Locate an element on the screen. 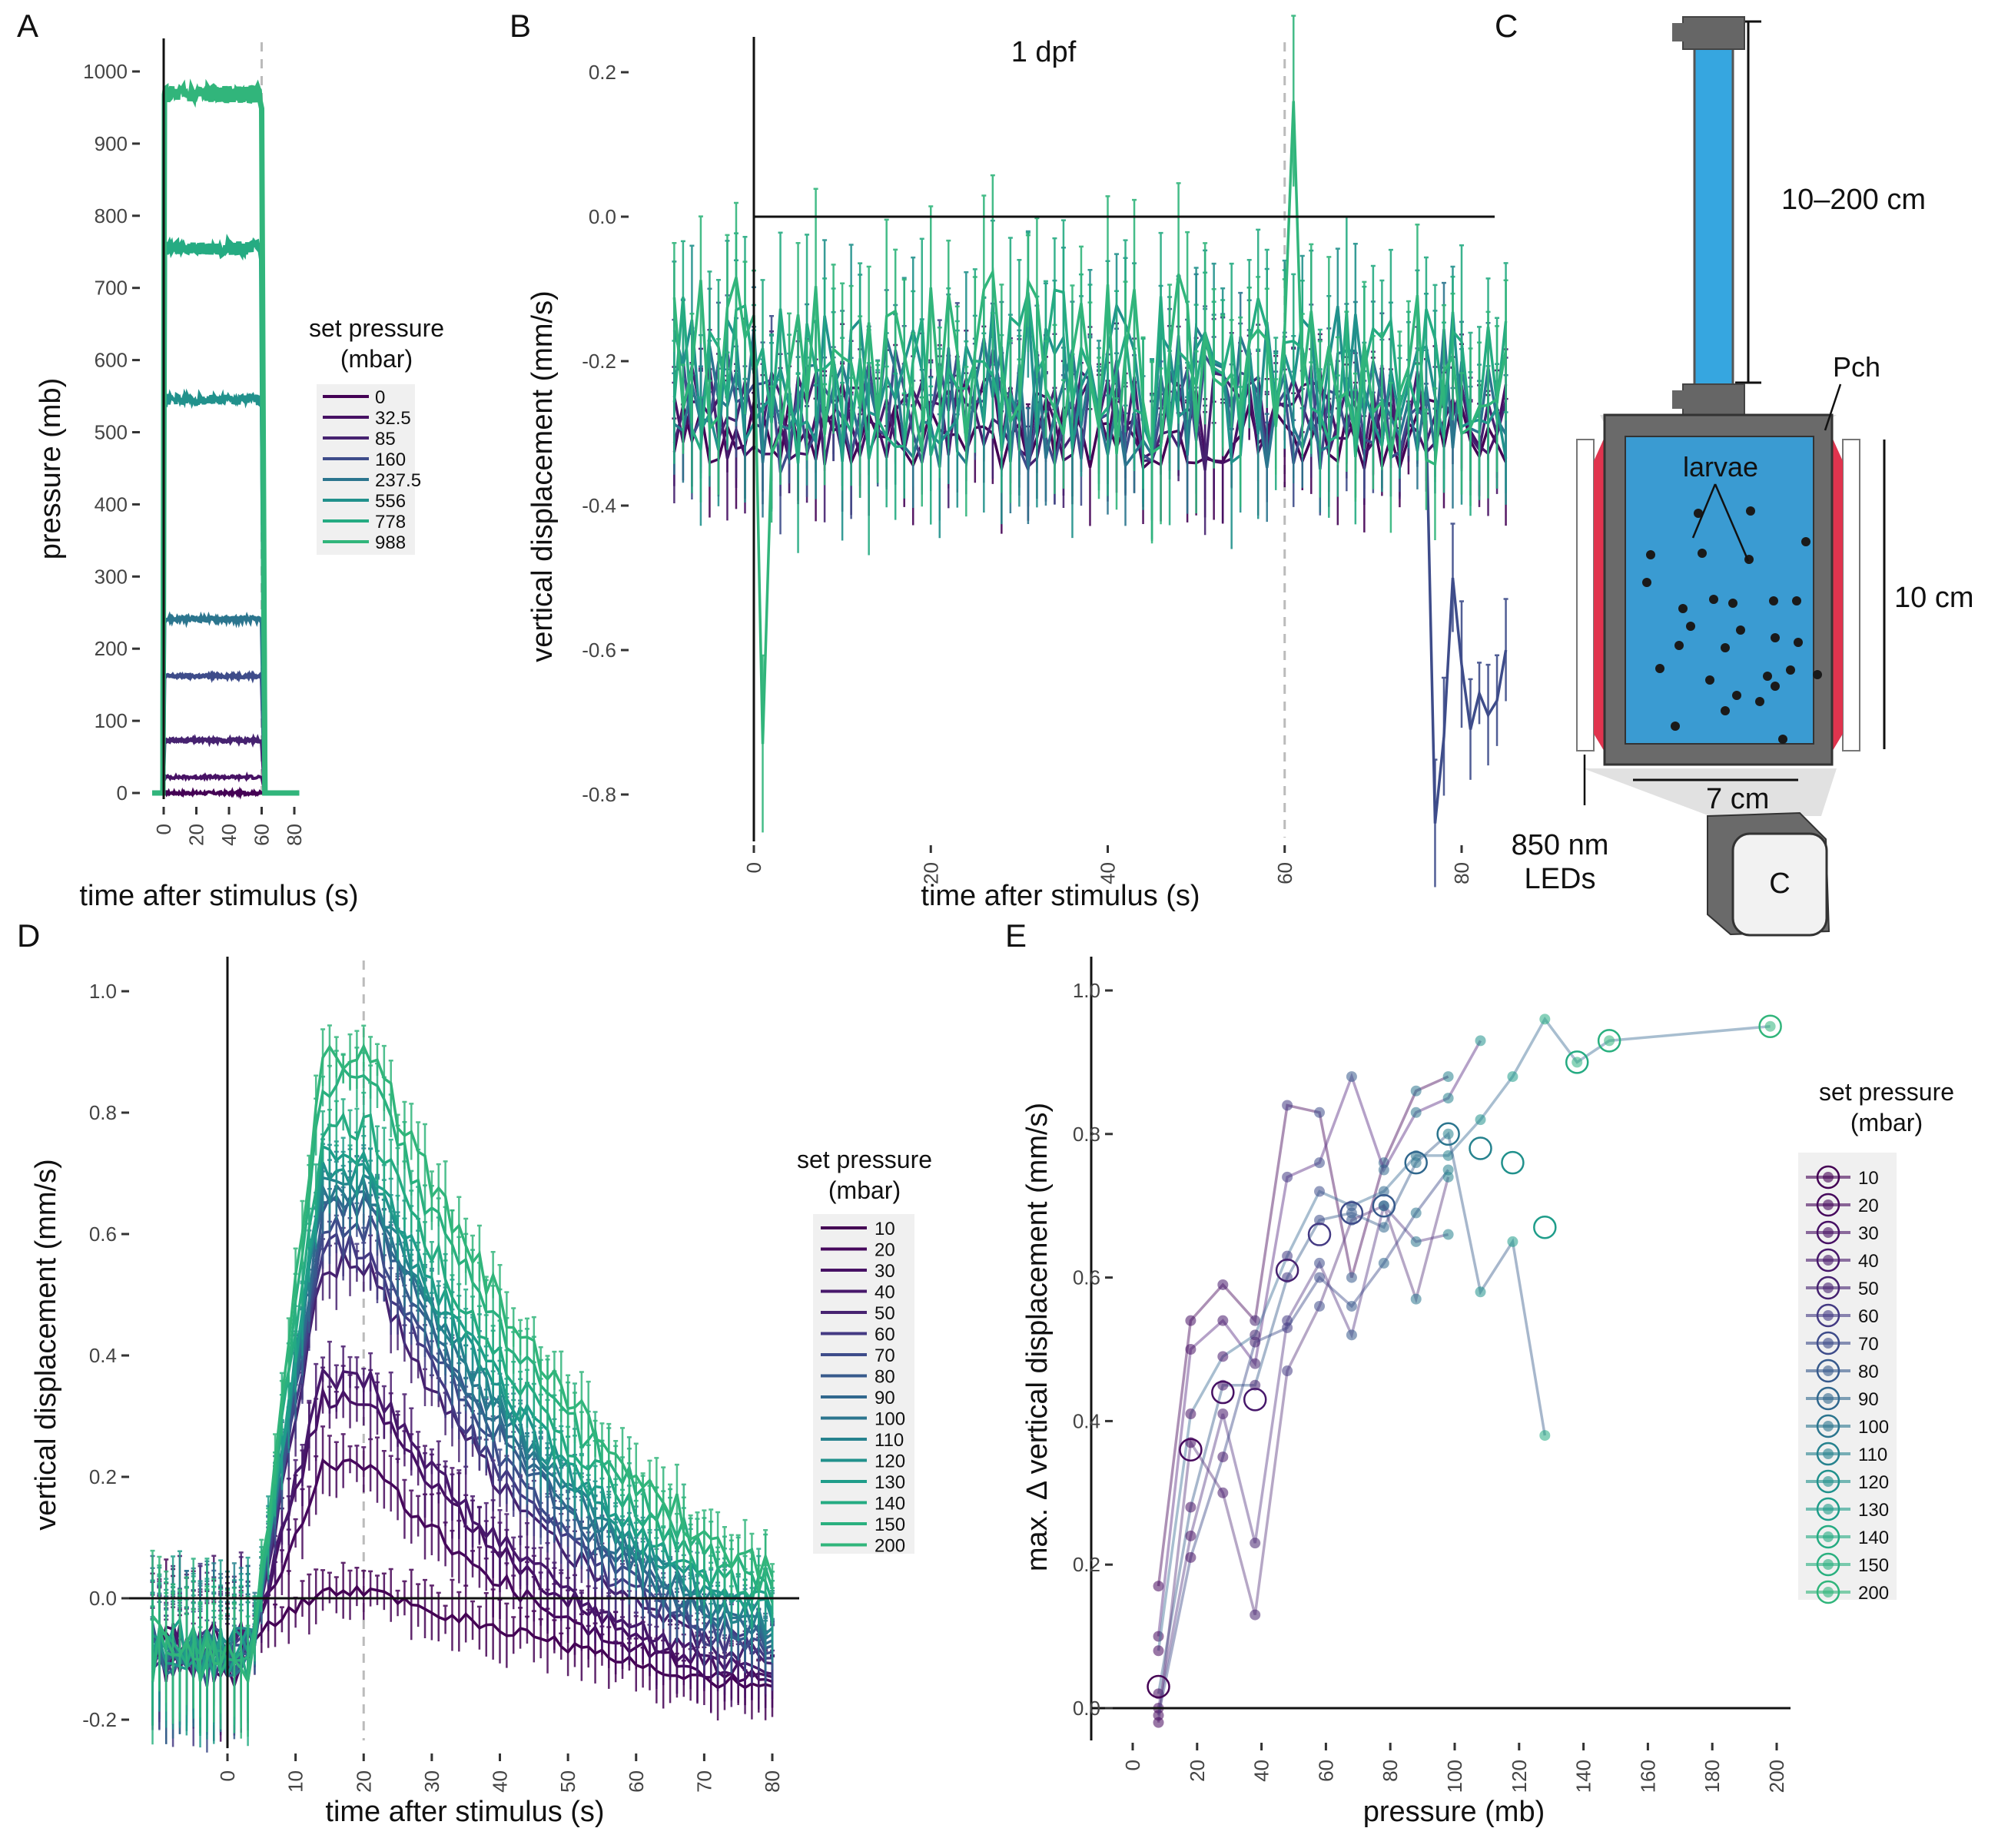 The width and height of the screenshot is (1998, 1848). panel-e-legend-label-70: 70 is located at coordinates (1868, 1344).